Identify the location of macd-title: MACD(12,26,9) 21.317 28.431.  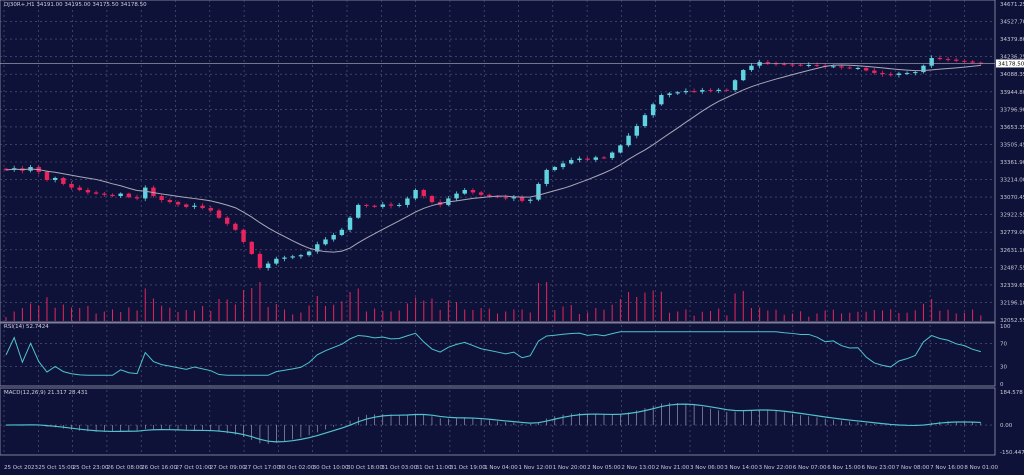
(46, 393).